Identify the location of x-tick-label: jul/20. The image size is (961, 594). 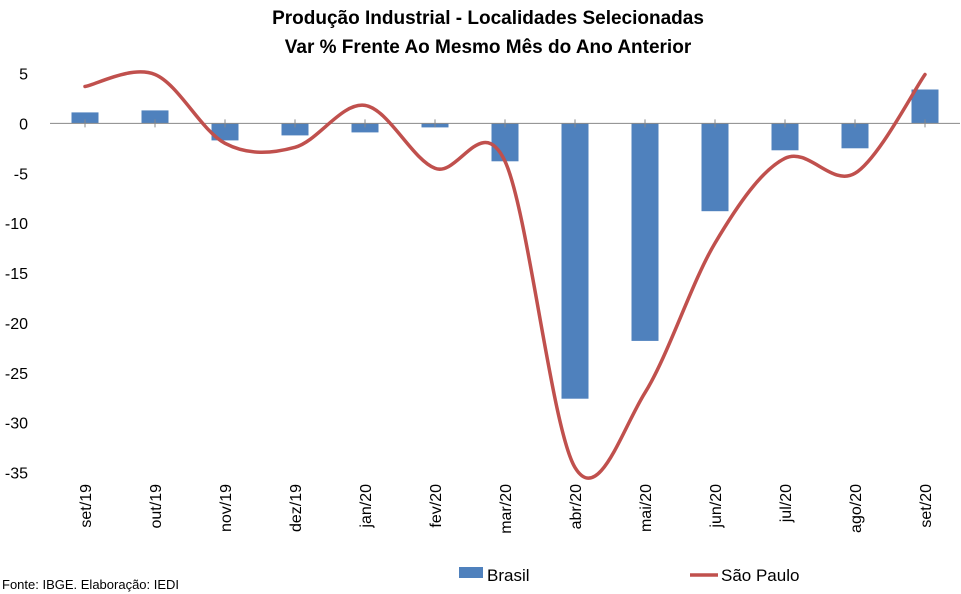
(786, 503).